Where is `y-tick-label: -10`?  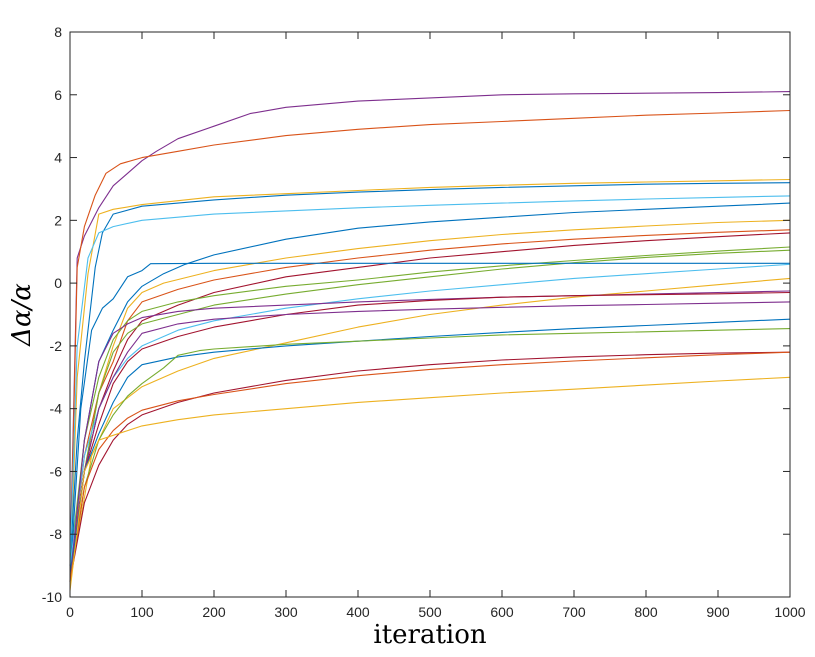 y-tick-label: -10 is located at coordinates (52, 597).